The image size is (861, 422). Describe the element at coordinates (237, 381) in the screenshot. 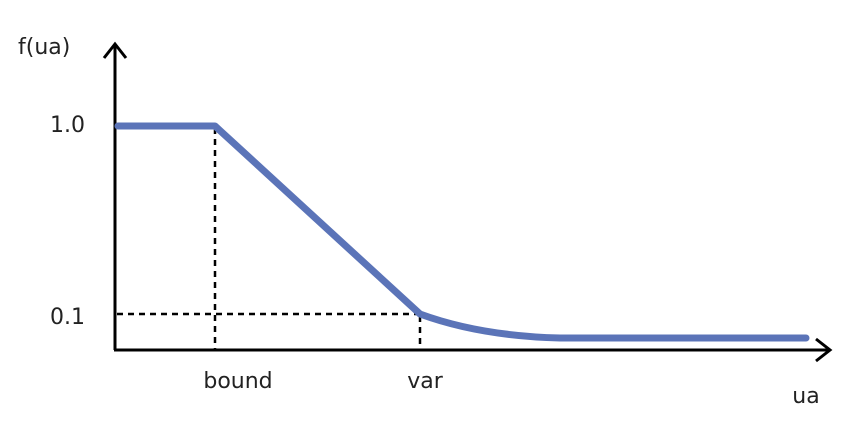

I see `x-tick-label: bound` at that location.